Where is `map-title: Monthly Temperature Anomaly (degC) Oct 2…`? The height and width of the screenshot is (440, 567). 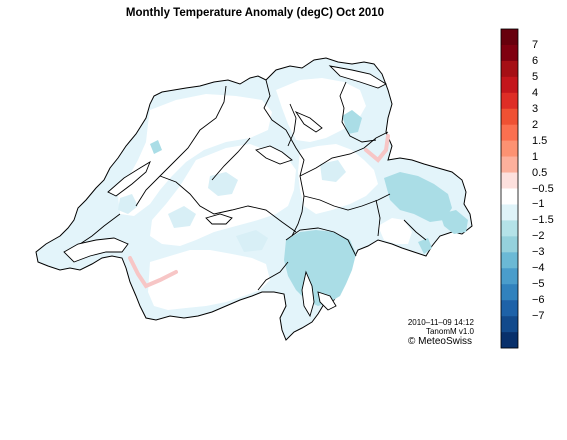
map-title: Monthly Temperature Anomaly (degC) Oct 2… is located at coordinates (255, 13).